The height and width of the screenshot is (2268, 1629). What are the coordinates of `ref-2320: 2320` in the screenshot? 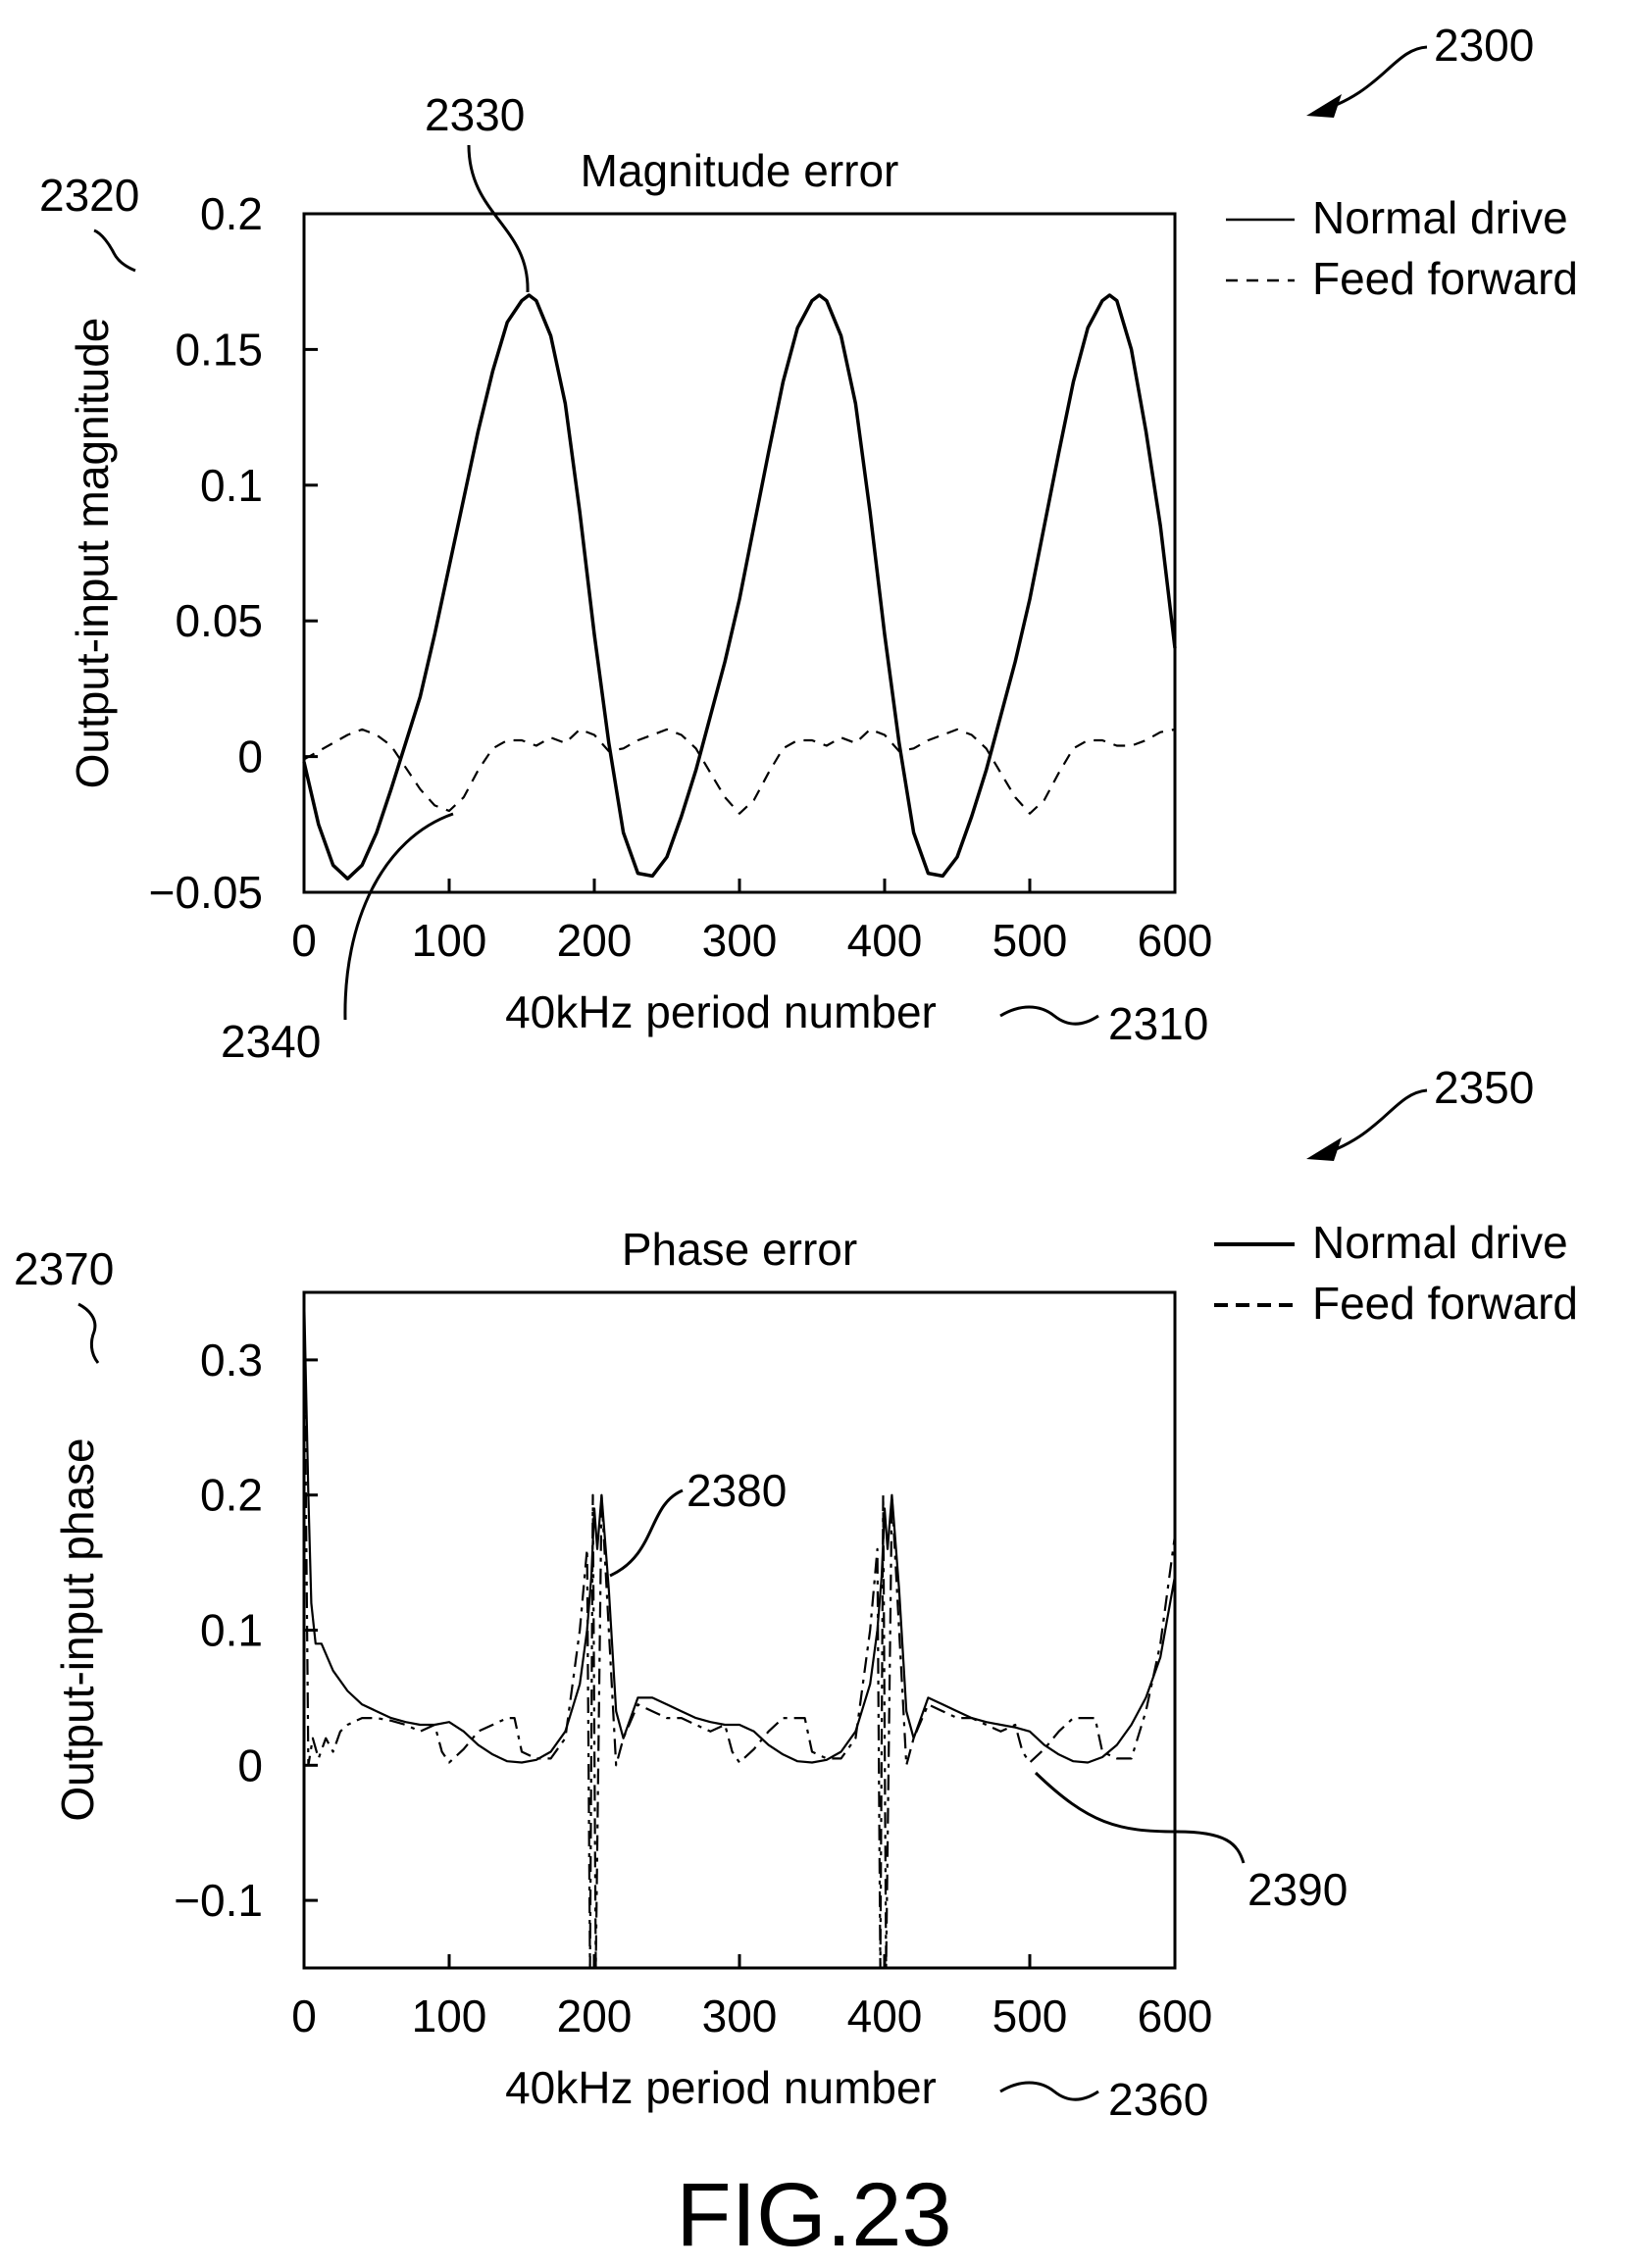 It's located at (89, 195).